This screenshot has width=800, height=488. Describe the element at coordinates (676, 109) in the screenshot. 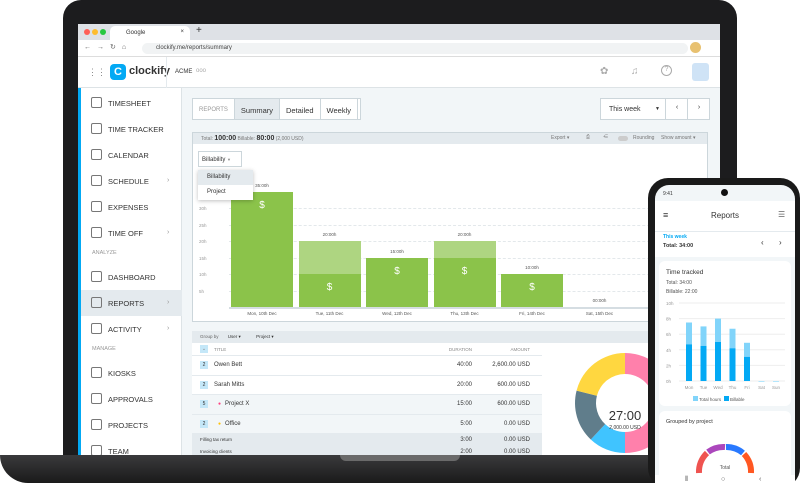

I see `prev-week-button: ‹` at that location.